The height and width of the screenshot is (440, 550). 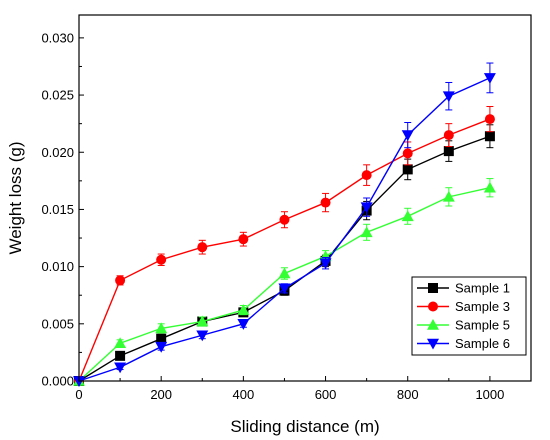 What do you see at coordinates (469, 316) in the screenshot?
I see `legend: Sample 1 Sample 3 Sample 5 Sample 6` at bounding box center [469, 316].